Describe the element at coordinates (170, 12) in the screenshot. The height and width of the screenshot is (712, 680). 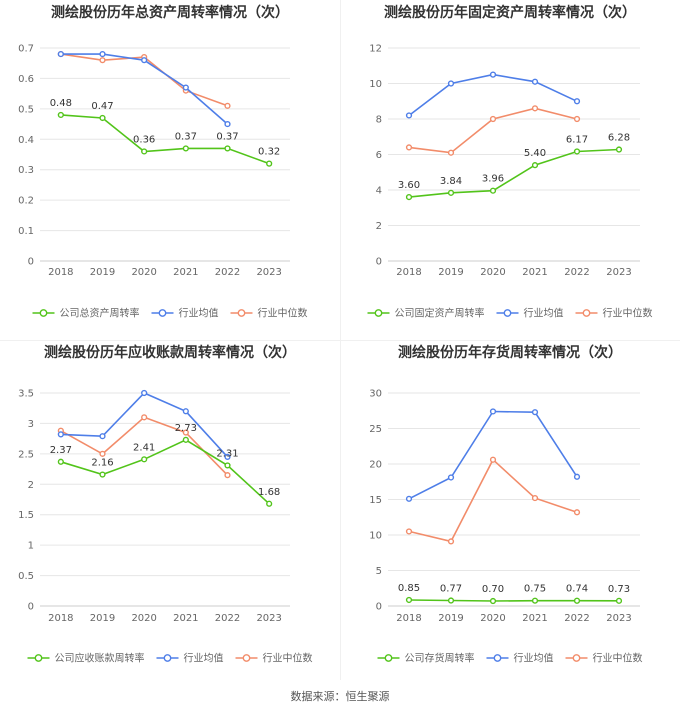
I see `chart-title: 测绘股份历年总资产周转率情况（次）` at that location.